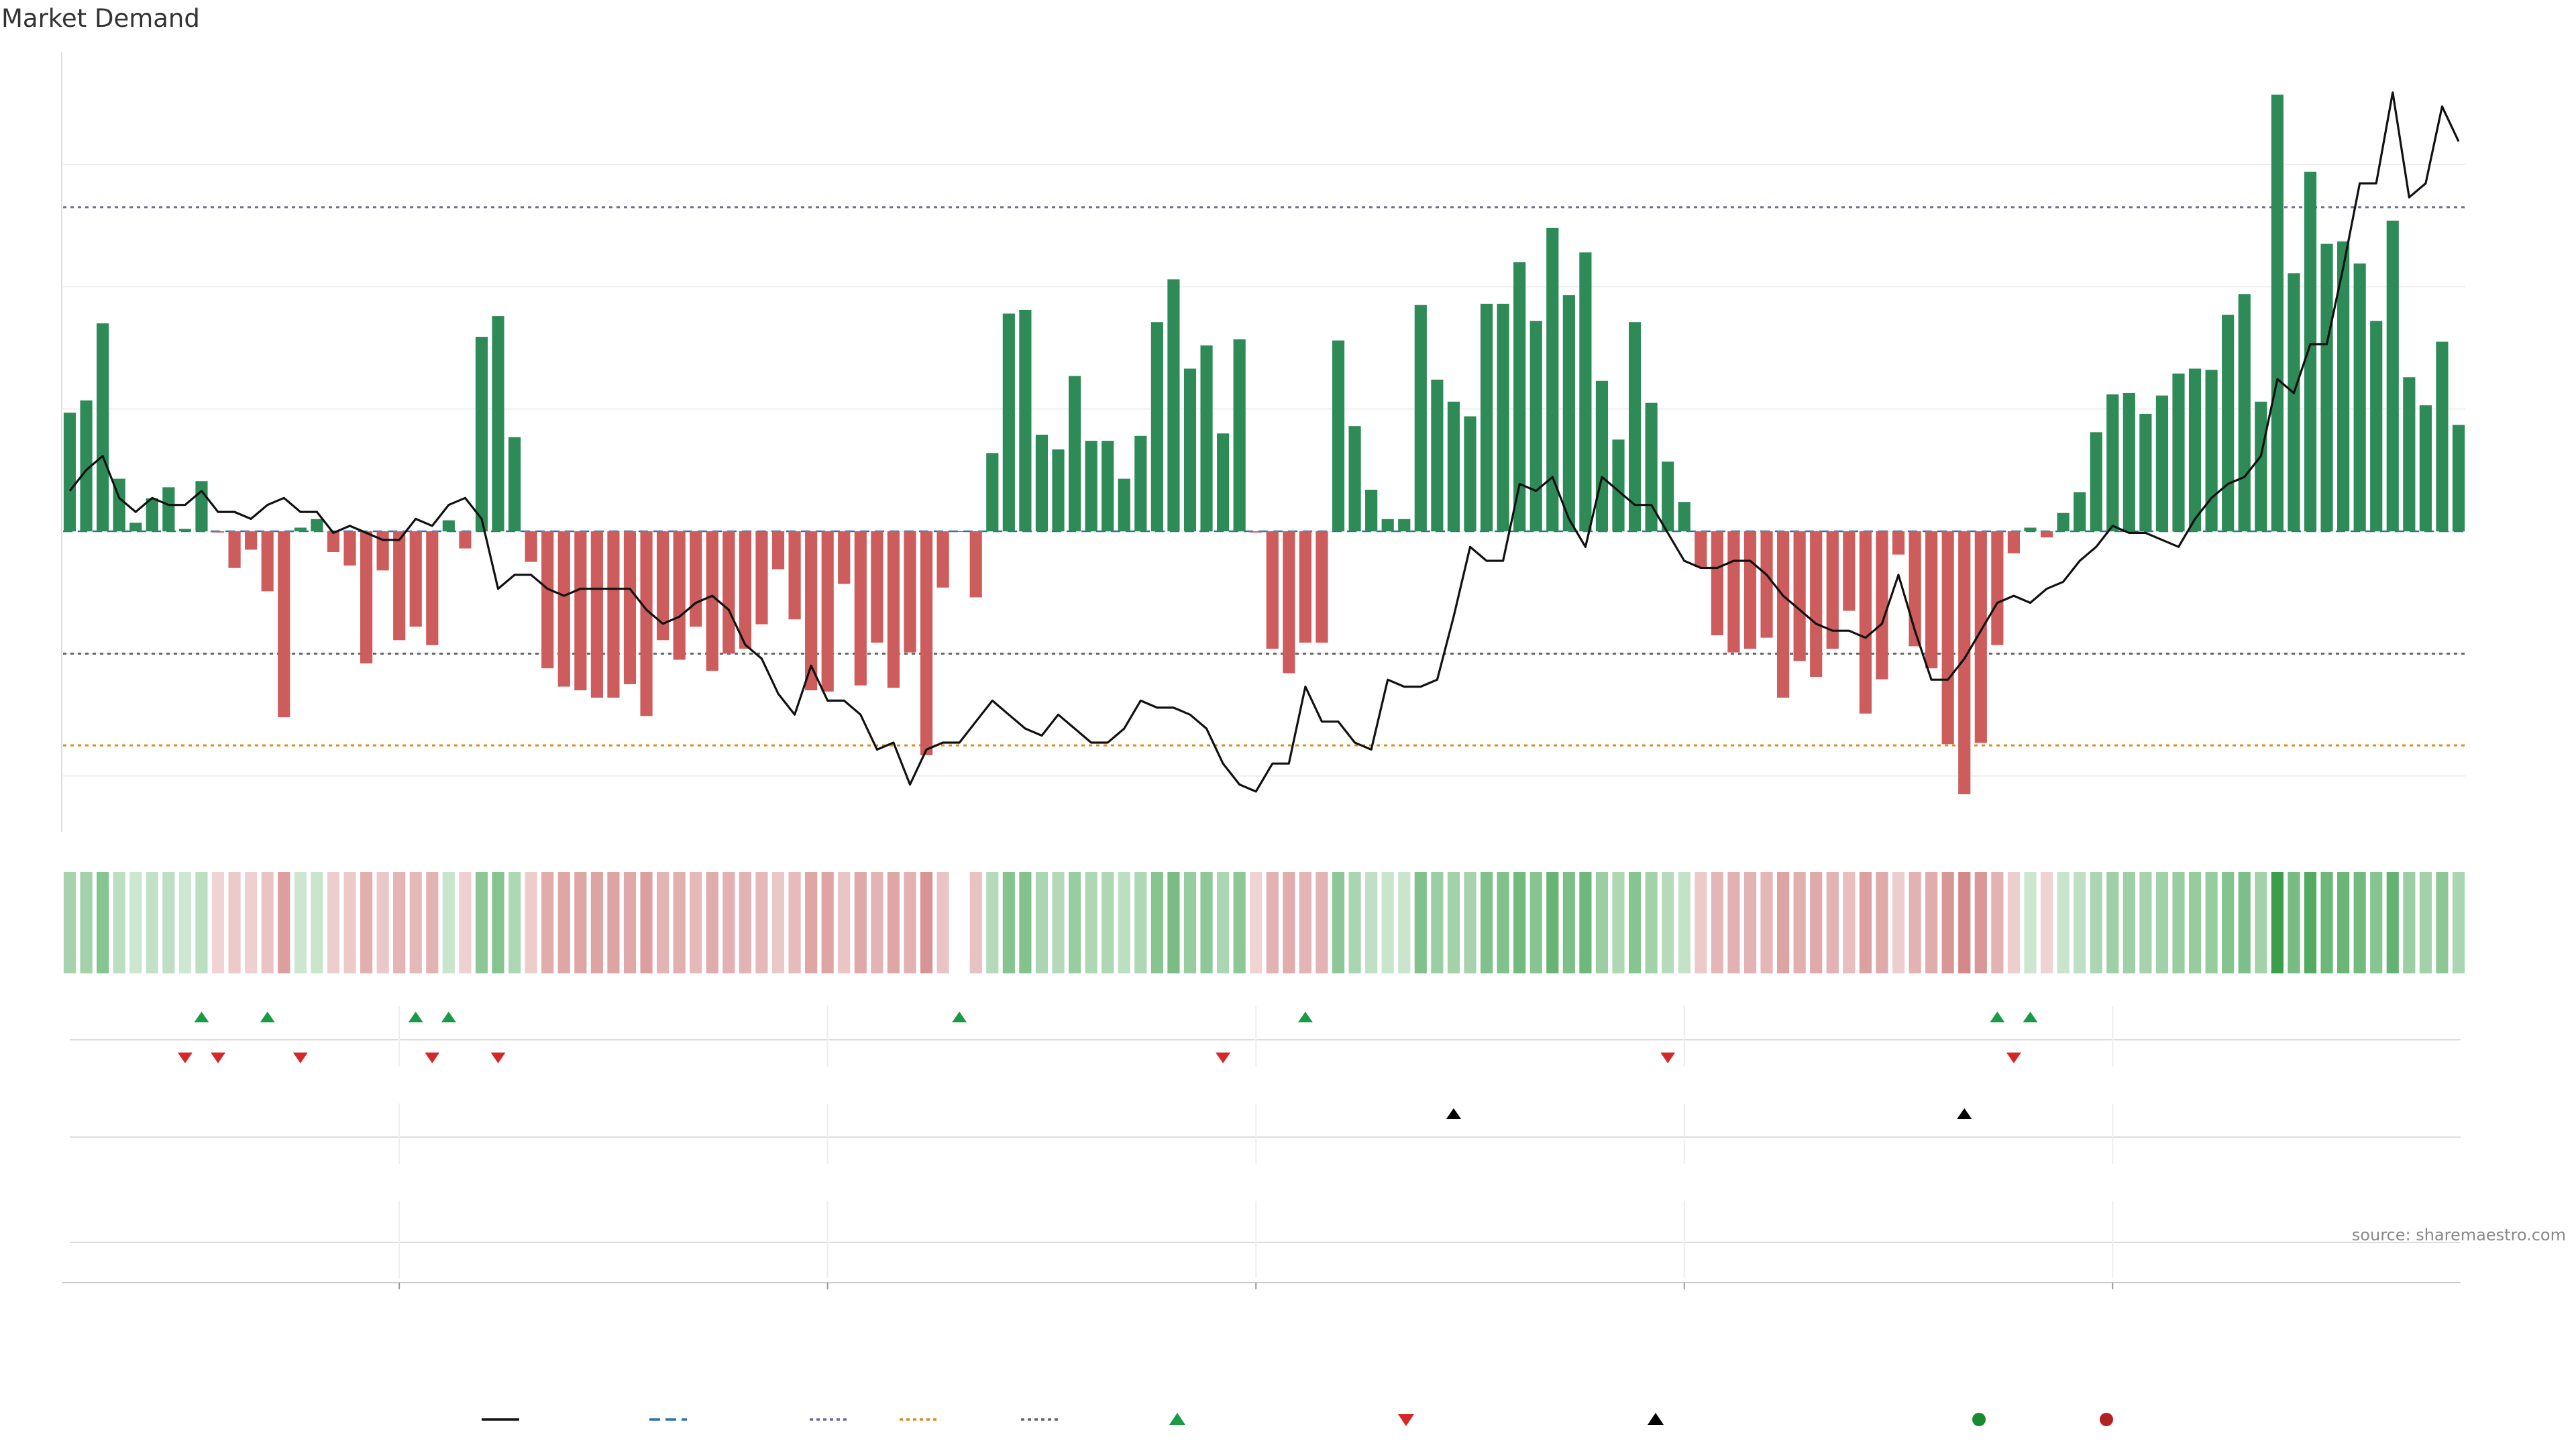  What do you see at coordinates (1979, 1419) in the screenshot?
I see `legend-swatch-dot` at bounding box center [1979, 1419].